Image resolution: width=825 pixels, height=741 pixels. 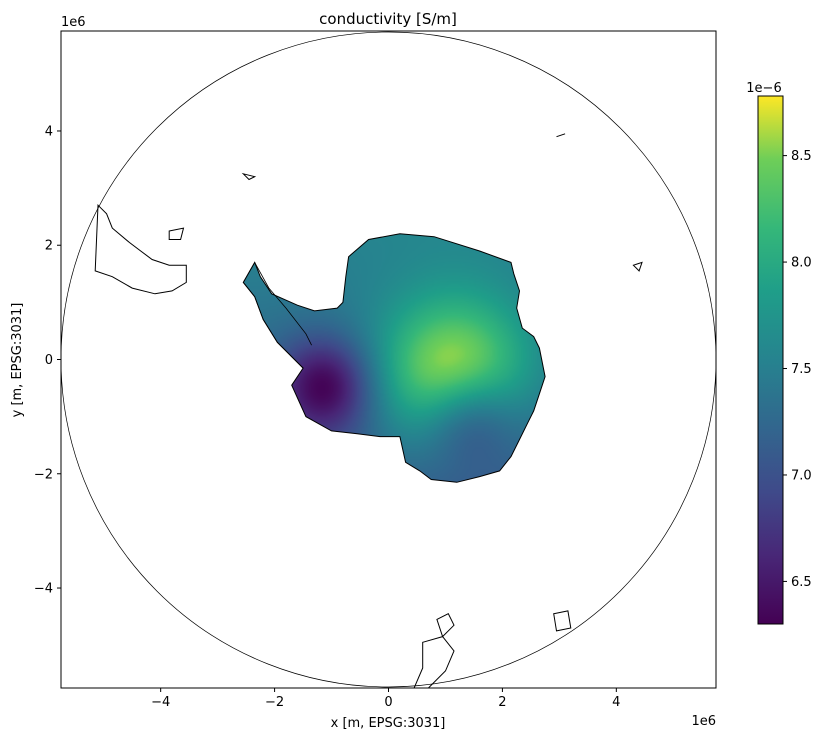 I want to click on coastline-south-america, so click(x=140, y=249).